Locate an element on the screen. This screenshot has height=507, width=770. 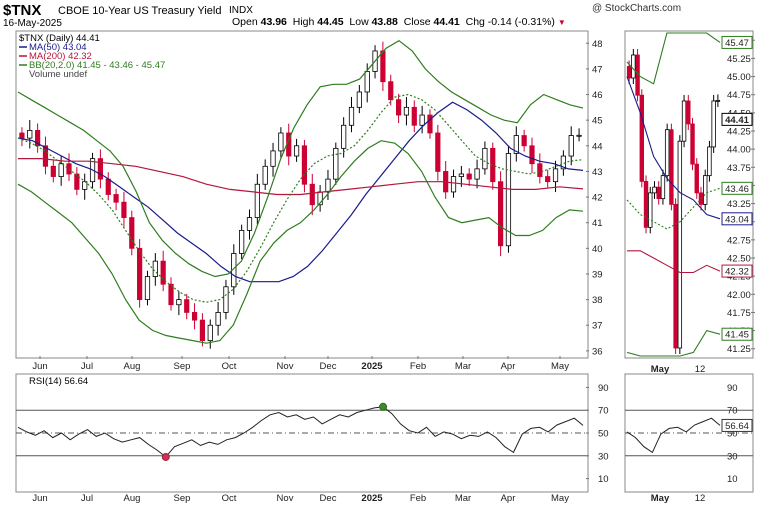
legend-rsi: RSI(14) 56.64 is located at coordinates (58, 381).